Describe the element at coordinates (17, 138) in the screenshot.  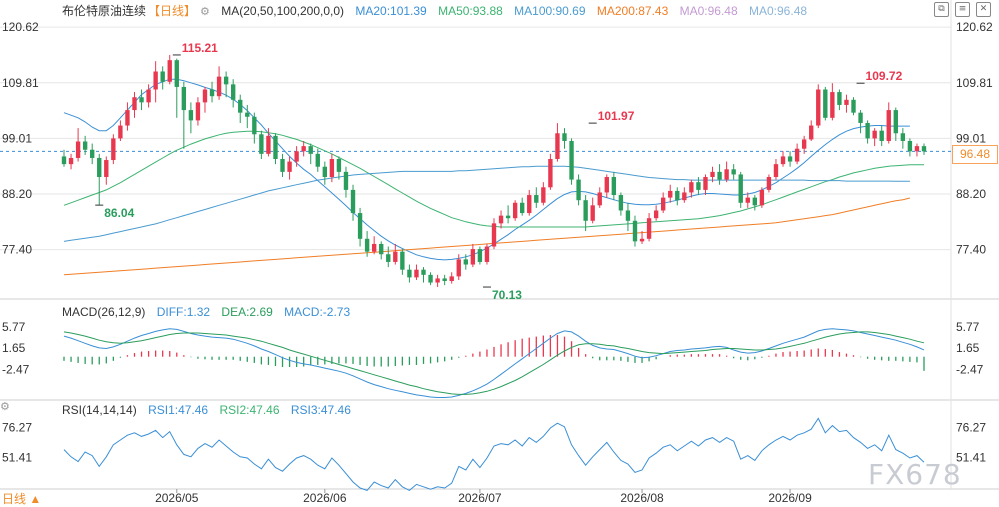
I see `y-tick-left: 99.01` at that location.